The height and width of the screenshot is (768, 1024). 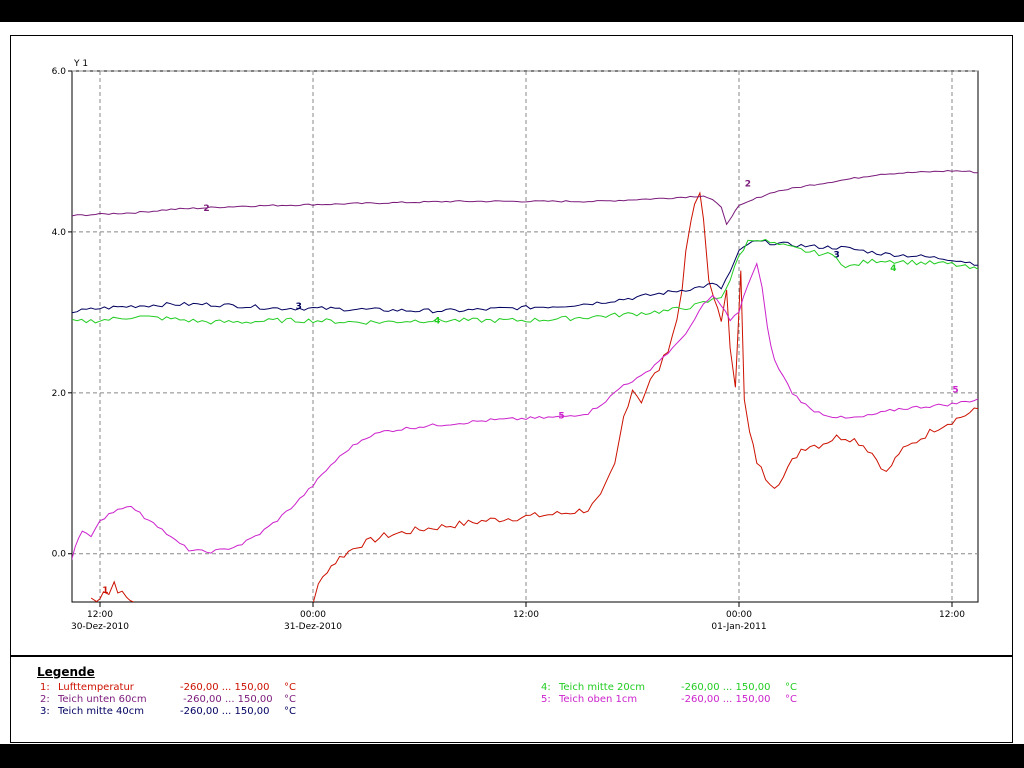 What do you see at coordinates (168, 711) in the screenshot?
I see `legend-item: 3: Teich mitte 40cm -260,00 ... 150,00 °C` at bounding box center [168, 711].